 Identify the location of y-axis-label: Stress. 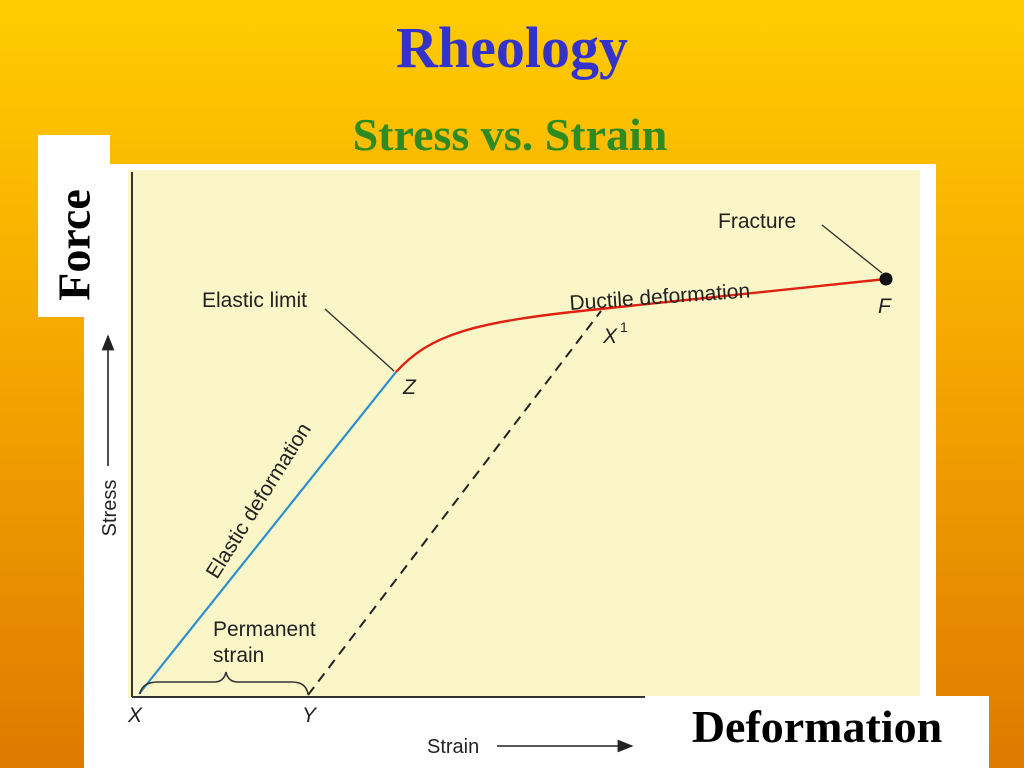
(110, 508).